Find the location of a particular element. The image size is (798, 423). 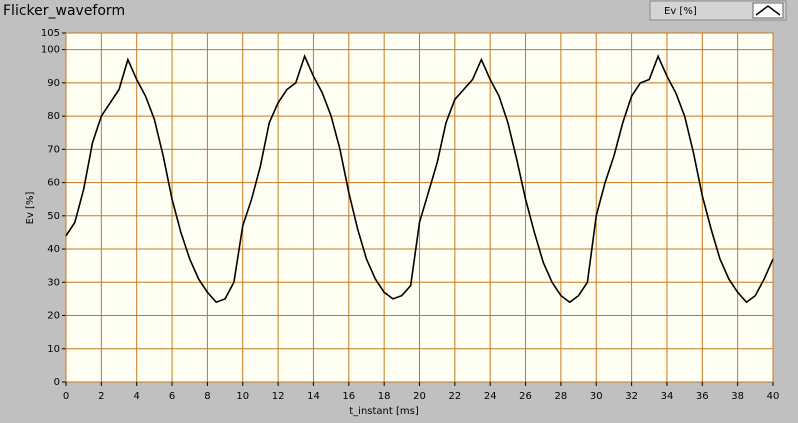

y-axis-label: Ev [%] is located at coordinates (30, 208).